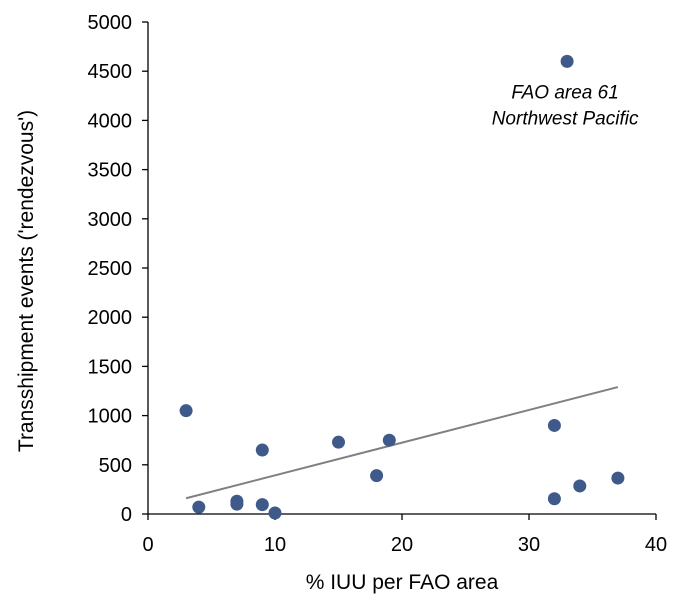 Image resolution: width=675 pixels, height=604 pixels. I want to click on trendline-layer, so click(402, 443).